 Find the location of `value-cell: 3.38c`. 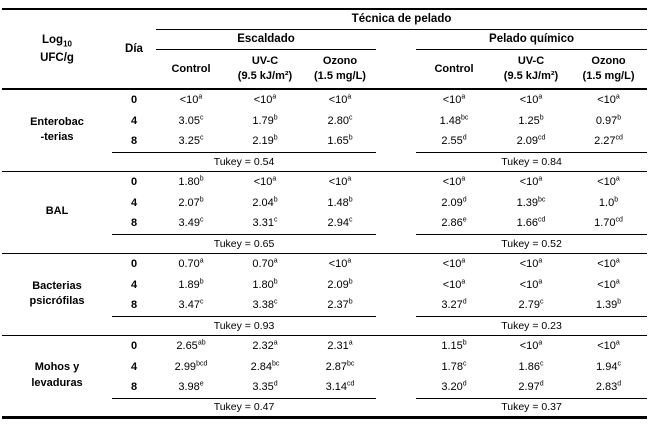

value-cell: 3.38c is located at coordinates (265, 305).